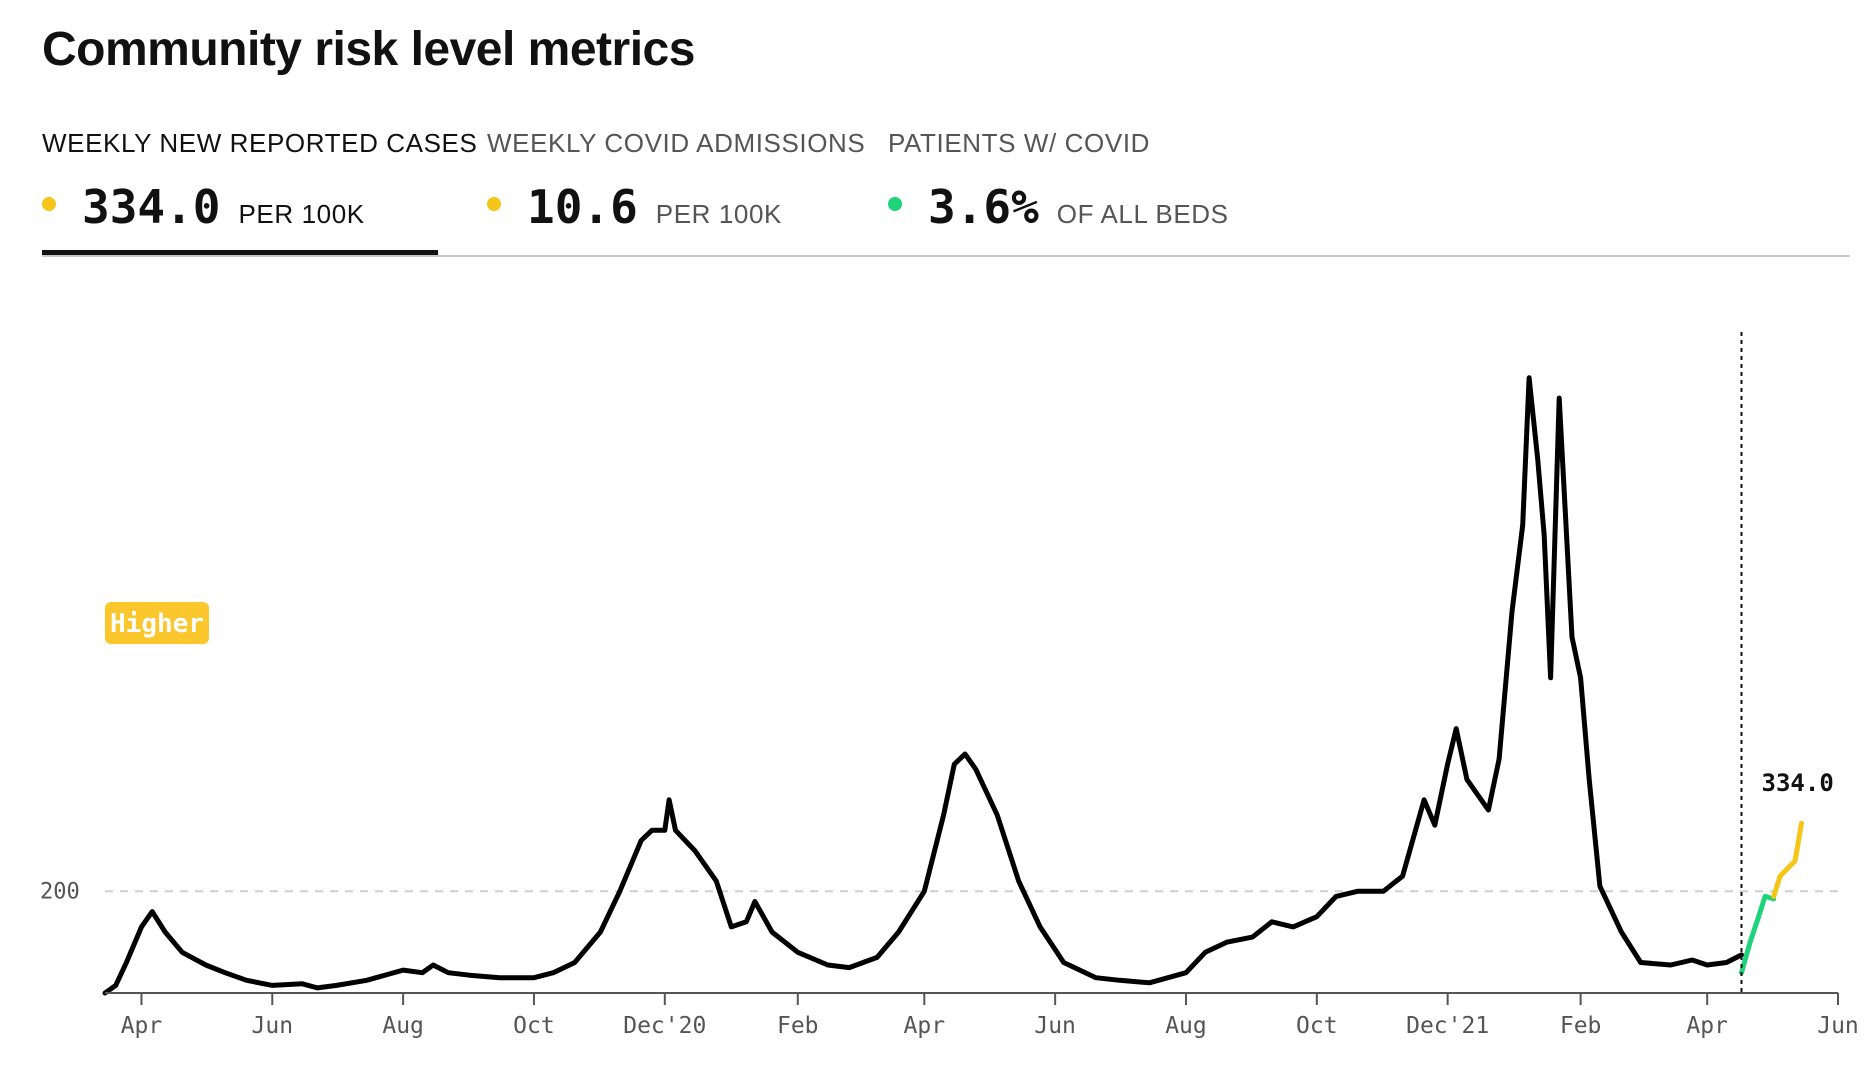 This screenshot has width=1874, height=1074. I want to click on tab-label: WEEKLY COVID ADMISSIONS, so click(676, 143).